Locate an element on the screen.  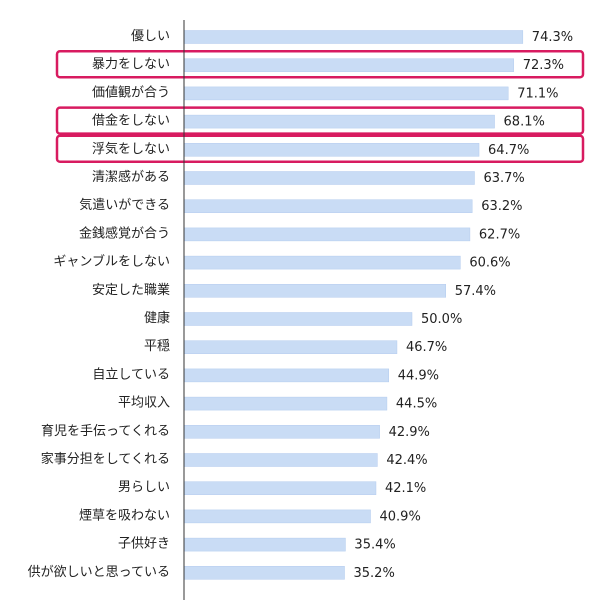
category-label: 浮気をしない is located at coordinates (131, 149).